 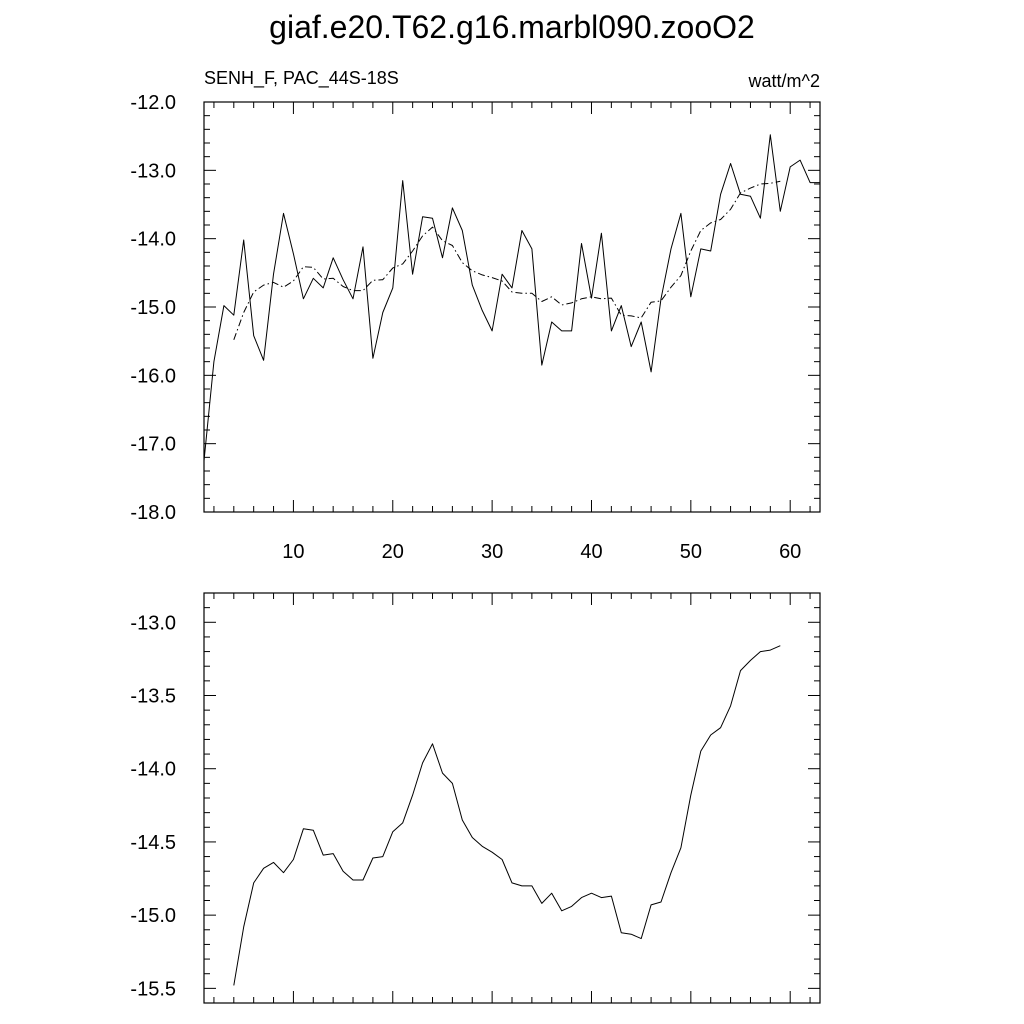 What do you see at coordinates (301, 78) in the screenshot?
I see `top-panel-left-label: SENH_F, PAC_44S-18S` at bounding box center [301, 78].